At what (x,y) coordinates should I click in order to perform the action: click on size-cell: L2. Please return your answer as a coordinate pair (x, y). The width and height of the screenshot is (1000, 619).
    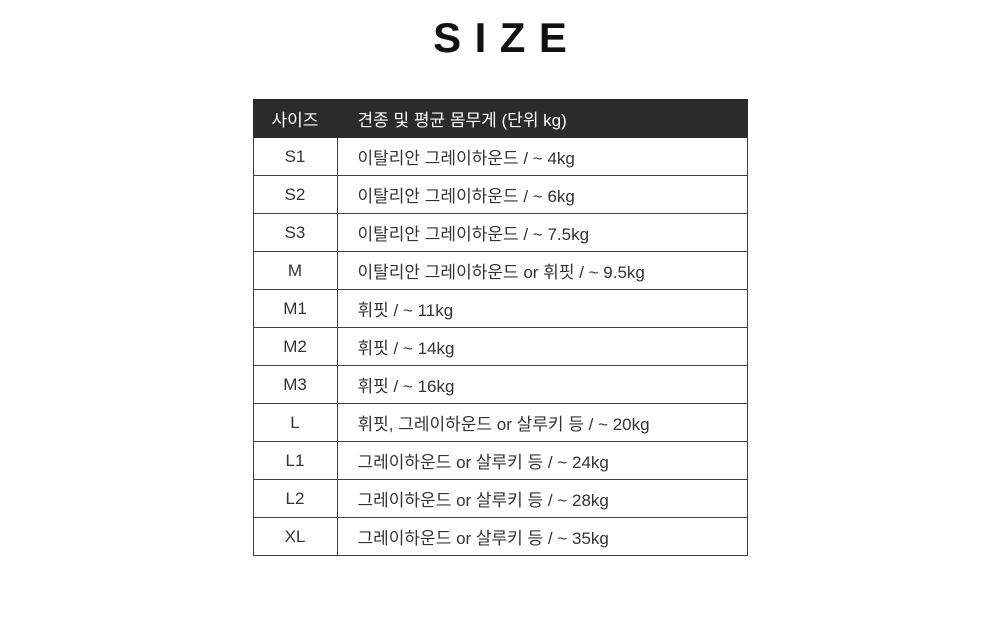
    Looking at the image, I should click on (295, 498).